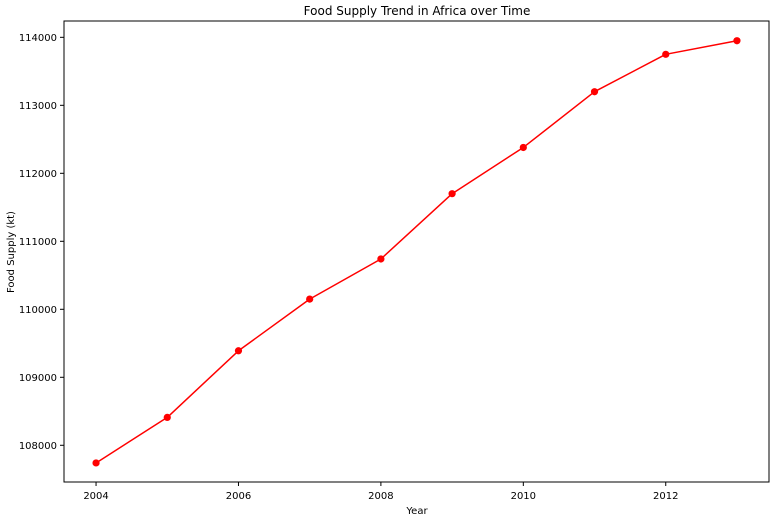 The image size is (771, 520). Describe the element at coordinates (238, 496) in the screenshot. I see `x-tick-label: 2006` at that location.